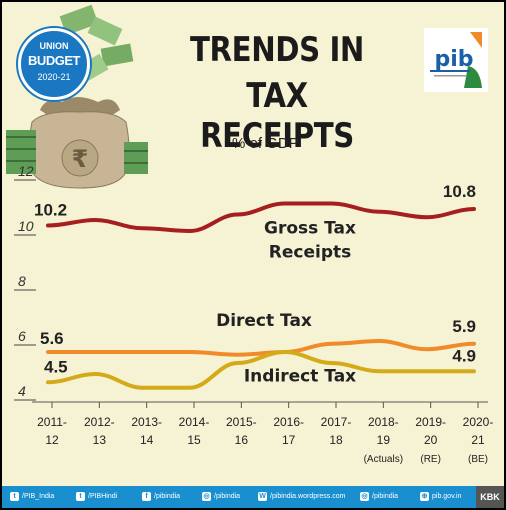  Describe the element at coordinates (264, 321) in the screenshot. I see `direct-series-name: Direct Tax` at that location.